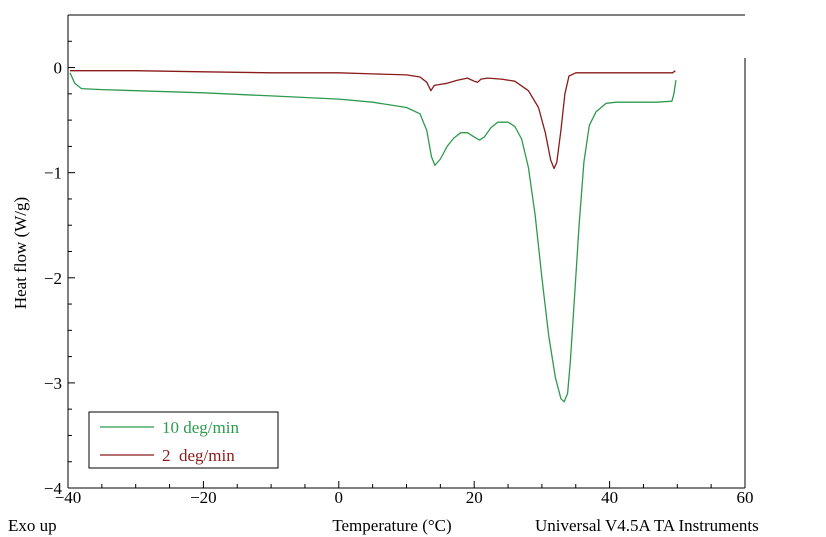  Describe the element at coordinates (58, 68) in the screenshot. I see `y-tick-label: 0` at that location.